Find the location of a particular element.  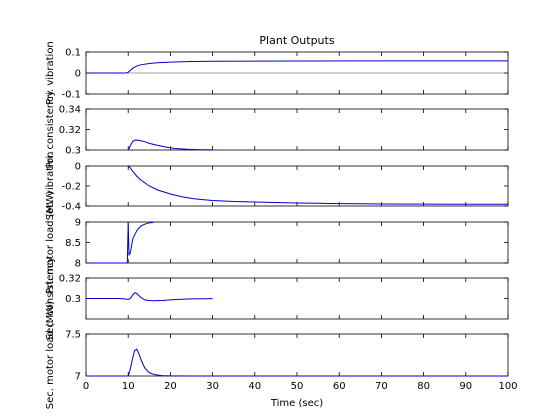

x-tick-label: 70 is located at coordinates (381, 386).